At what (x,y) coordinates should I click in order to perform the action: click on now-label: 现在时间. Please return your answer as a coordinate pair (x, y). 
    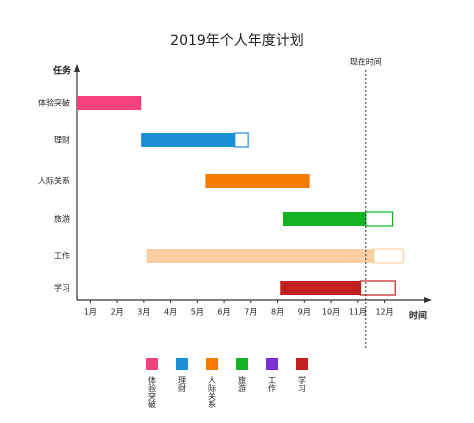
    Looking at the image, I should click on (366, 62).